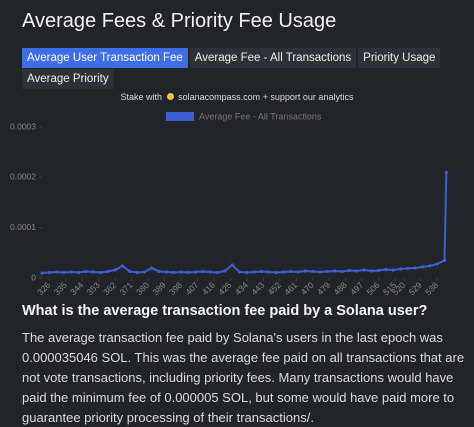  What do you see at coordinates (356, 288) in the screenshot?
I see `x-tick-label: 497` at bounding box center [356, 288].